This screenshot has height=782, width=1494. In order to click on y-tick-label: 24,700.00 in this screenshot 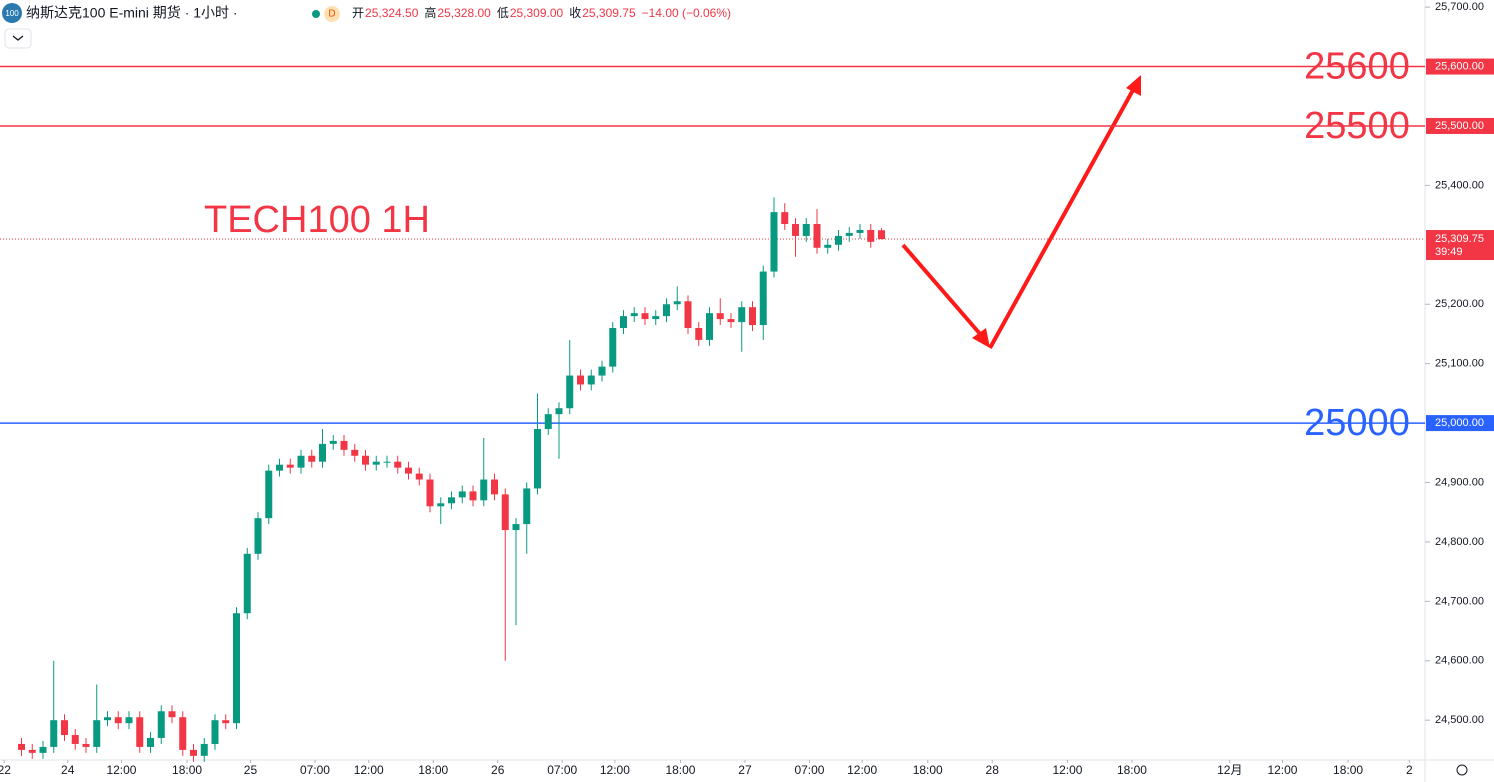, I will do `click(1459, 601)`.